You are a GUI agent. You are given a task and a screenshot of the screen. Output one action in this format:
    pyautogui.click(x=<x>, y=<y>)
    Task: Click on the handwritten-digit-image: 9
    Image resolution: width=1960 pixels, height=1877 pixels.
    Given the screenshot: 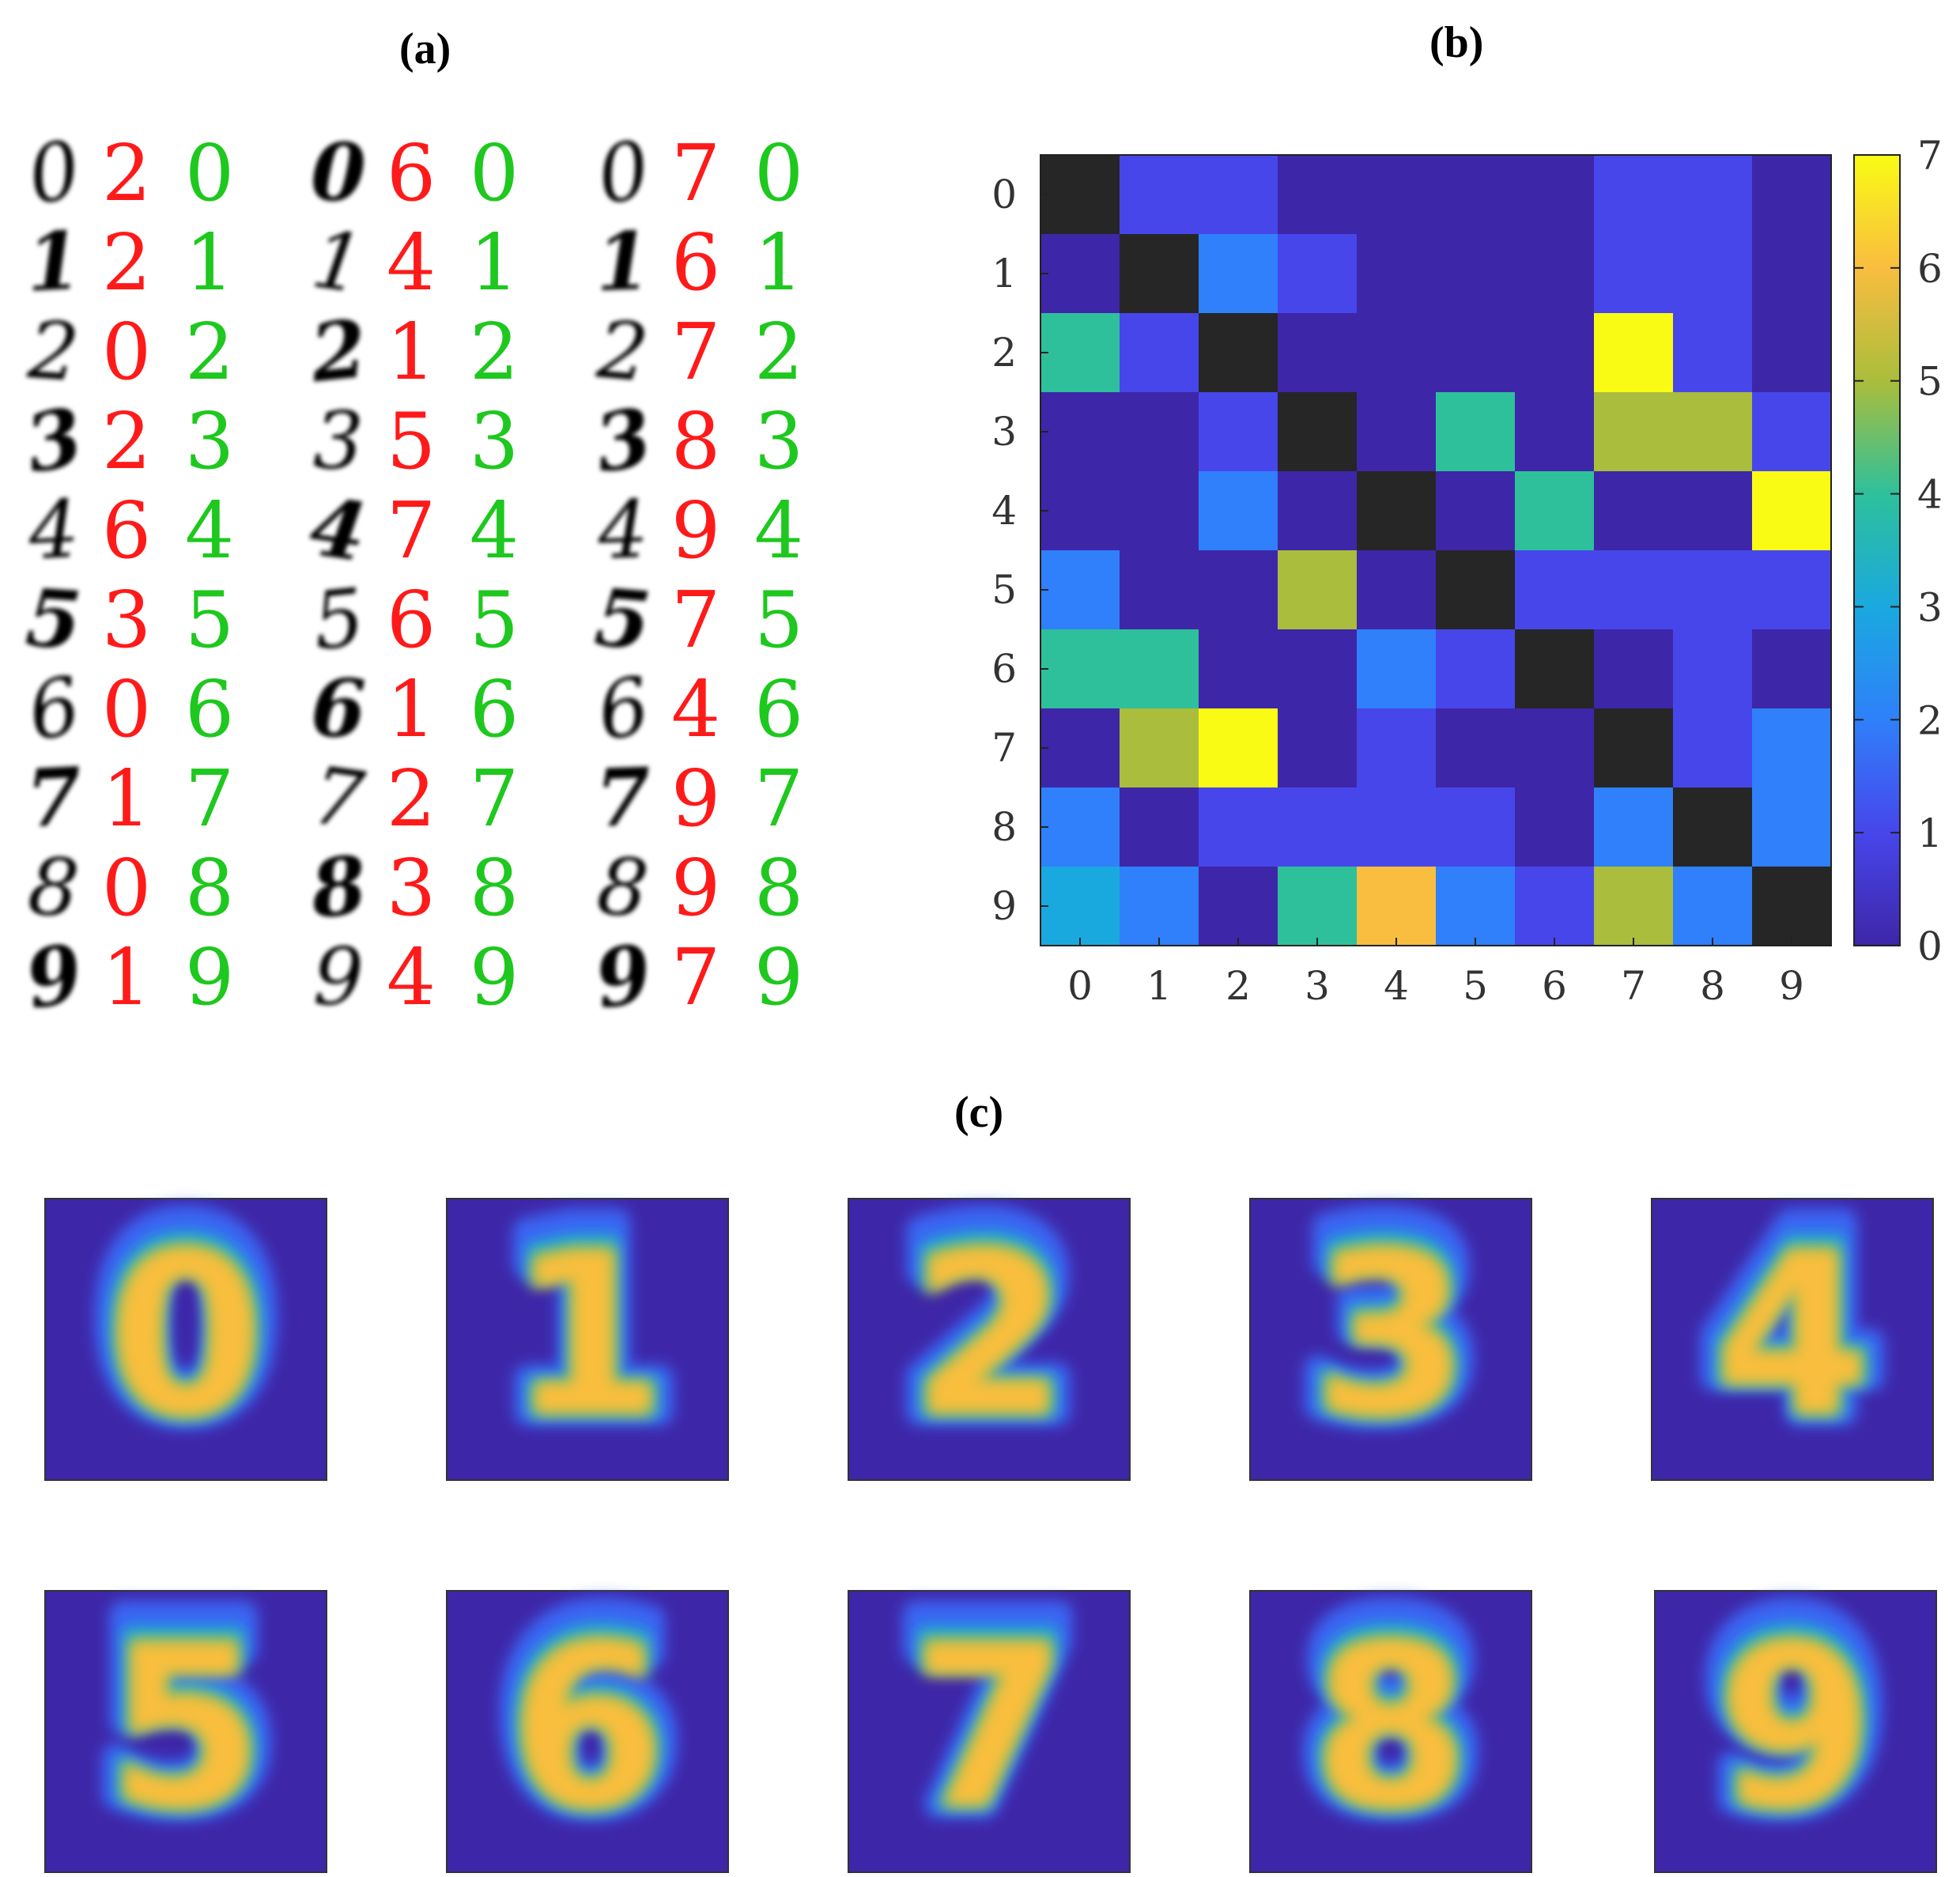 What is the action you would take?
    pyautogui.click(x=54, y=976)
    